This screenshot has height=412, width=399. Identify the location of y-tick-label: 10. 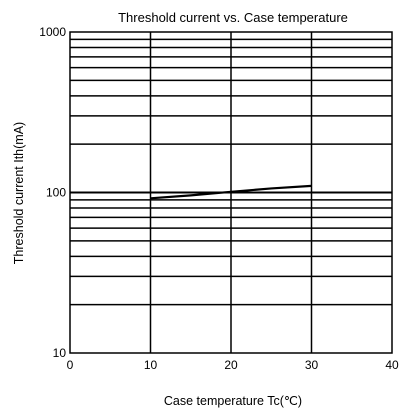
(60, 353).